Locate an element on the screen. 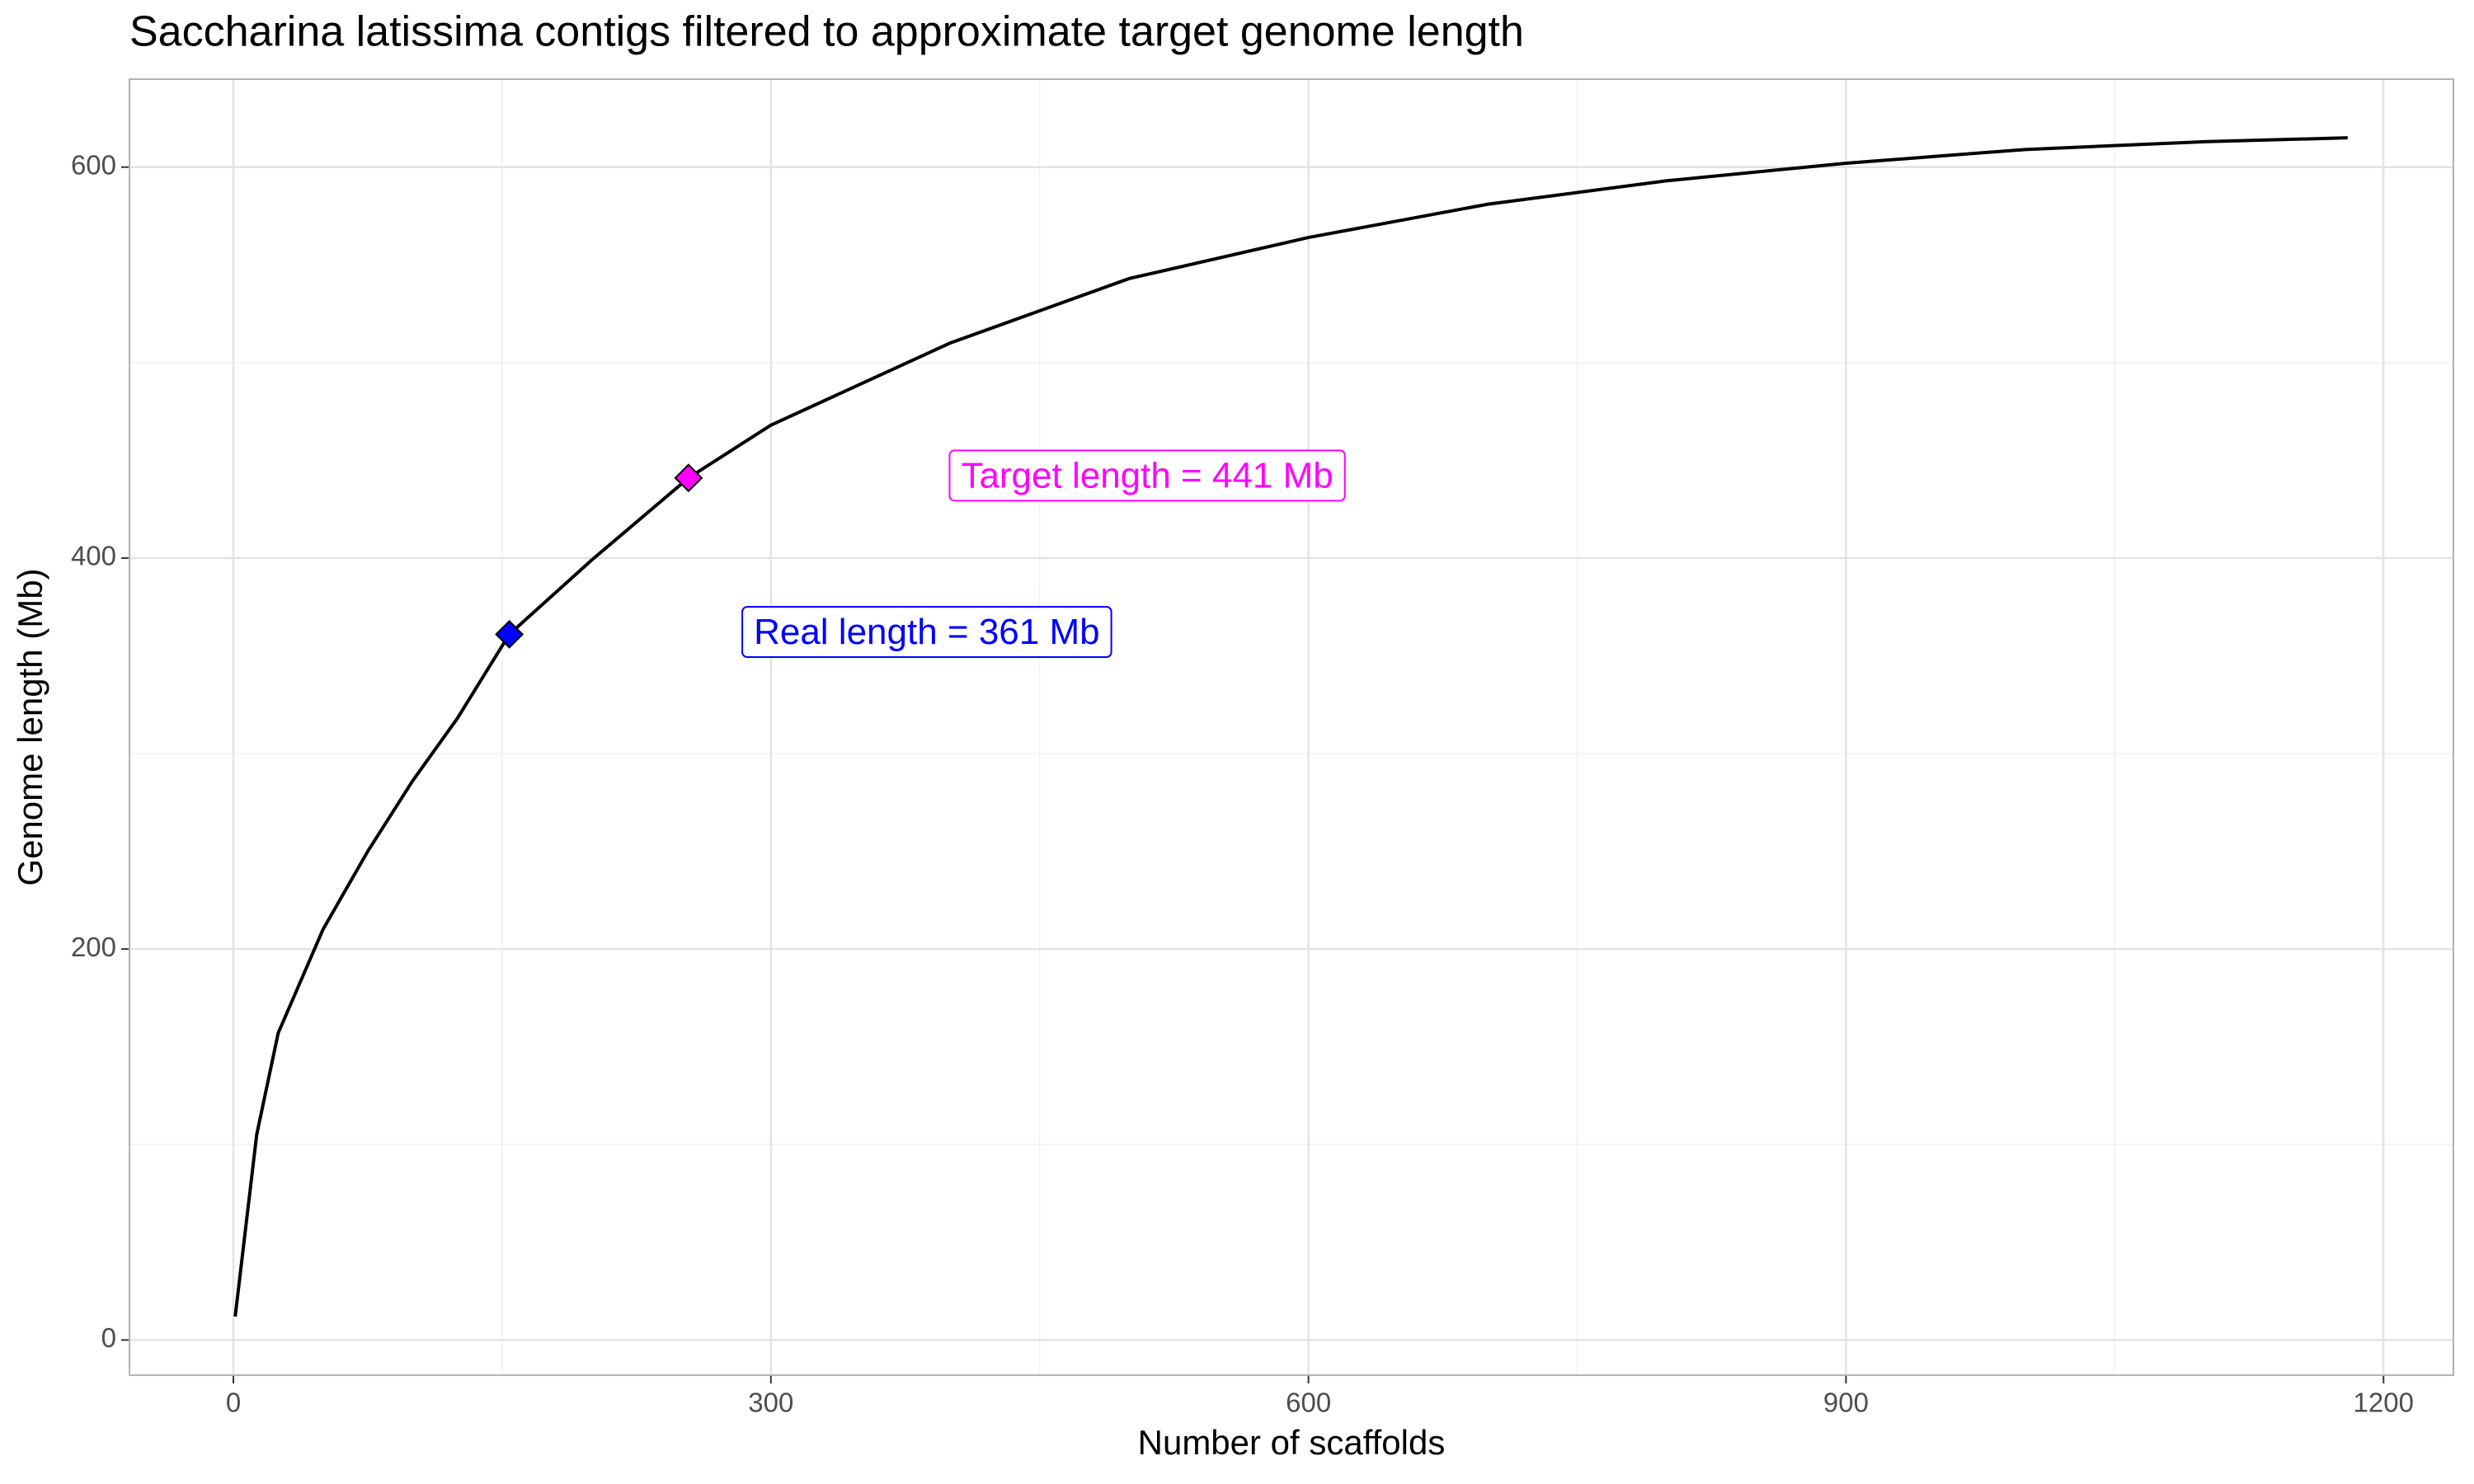  annotation: Real length = 361 Mb is located at coordinates (927, 632).